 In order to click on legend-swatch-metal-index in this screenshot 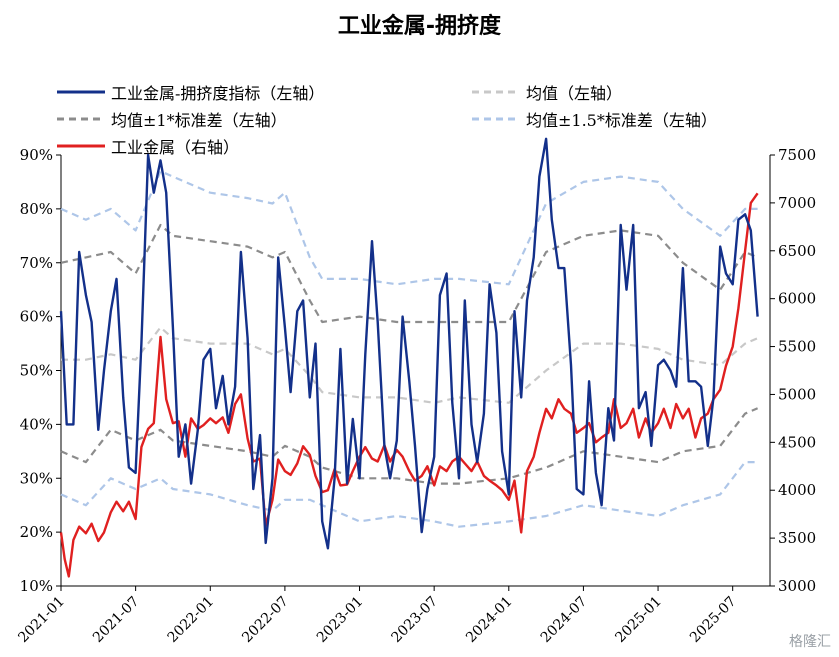, I will do `click(81, 146)`.